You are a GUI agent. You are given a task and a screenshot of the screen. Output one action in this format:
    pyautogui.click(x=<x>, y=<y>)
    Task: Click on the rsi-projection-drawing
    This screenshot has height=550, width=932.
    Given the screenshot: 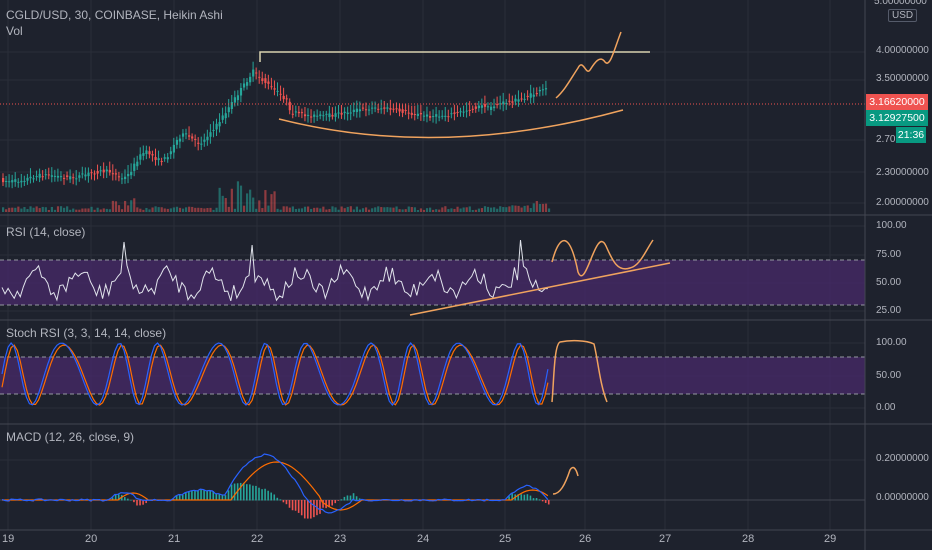 What is the action you would take?
    pyautogui.click(x=602, y=258)
    